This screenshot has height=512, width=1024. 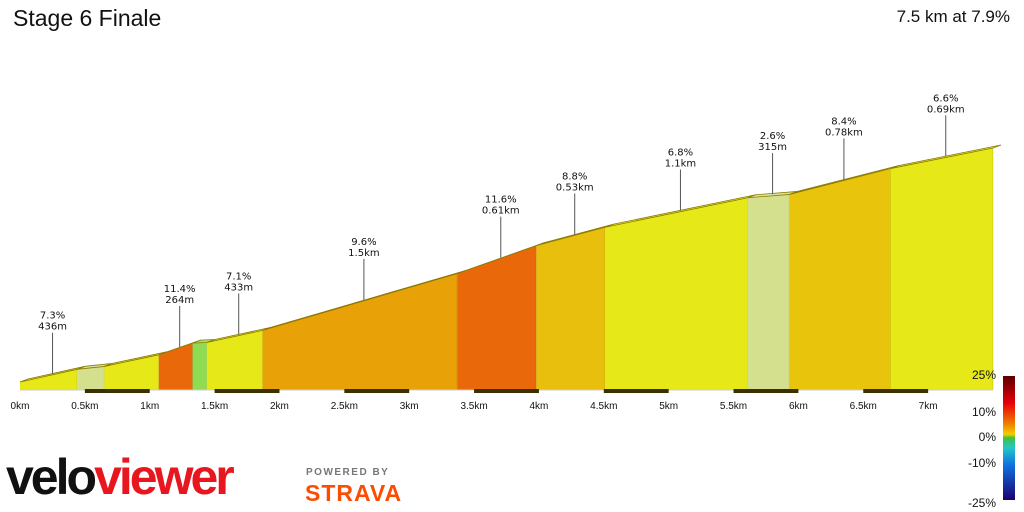 What do you see at coordinates (680, 163) in the screenshot?
I see `segment-length-label: 1.1km` at bounding box center [680, 163].